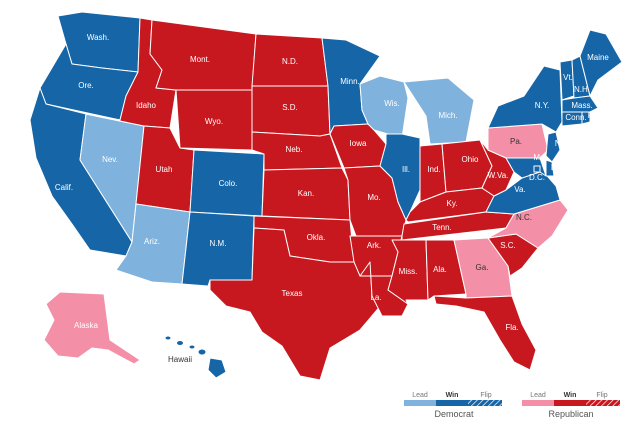 The image size is (640, 432). What do you see at coordinates (482, 267) in the screenshot?
I see `label-ga: Ga.` at bounding box center [482, 267].